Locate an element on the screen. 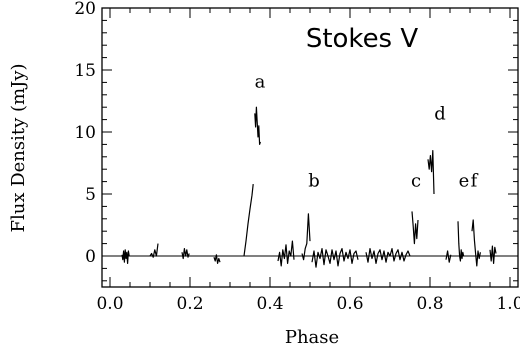 The image size is (520, 351). x-tick-label: 0.6 is located at coordinates (349, 304).